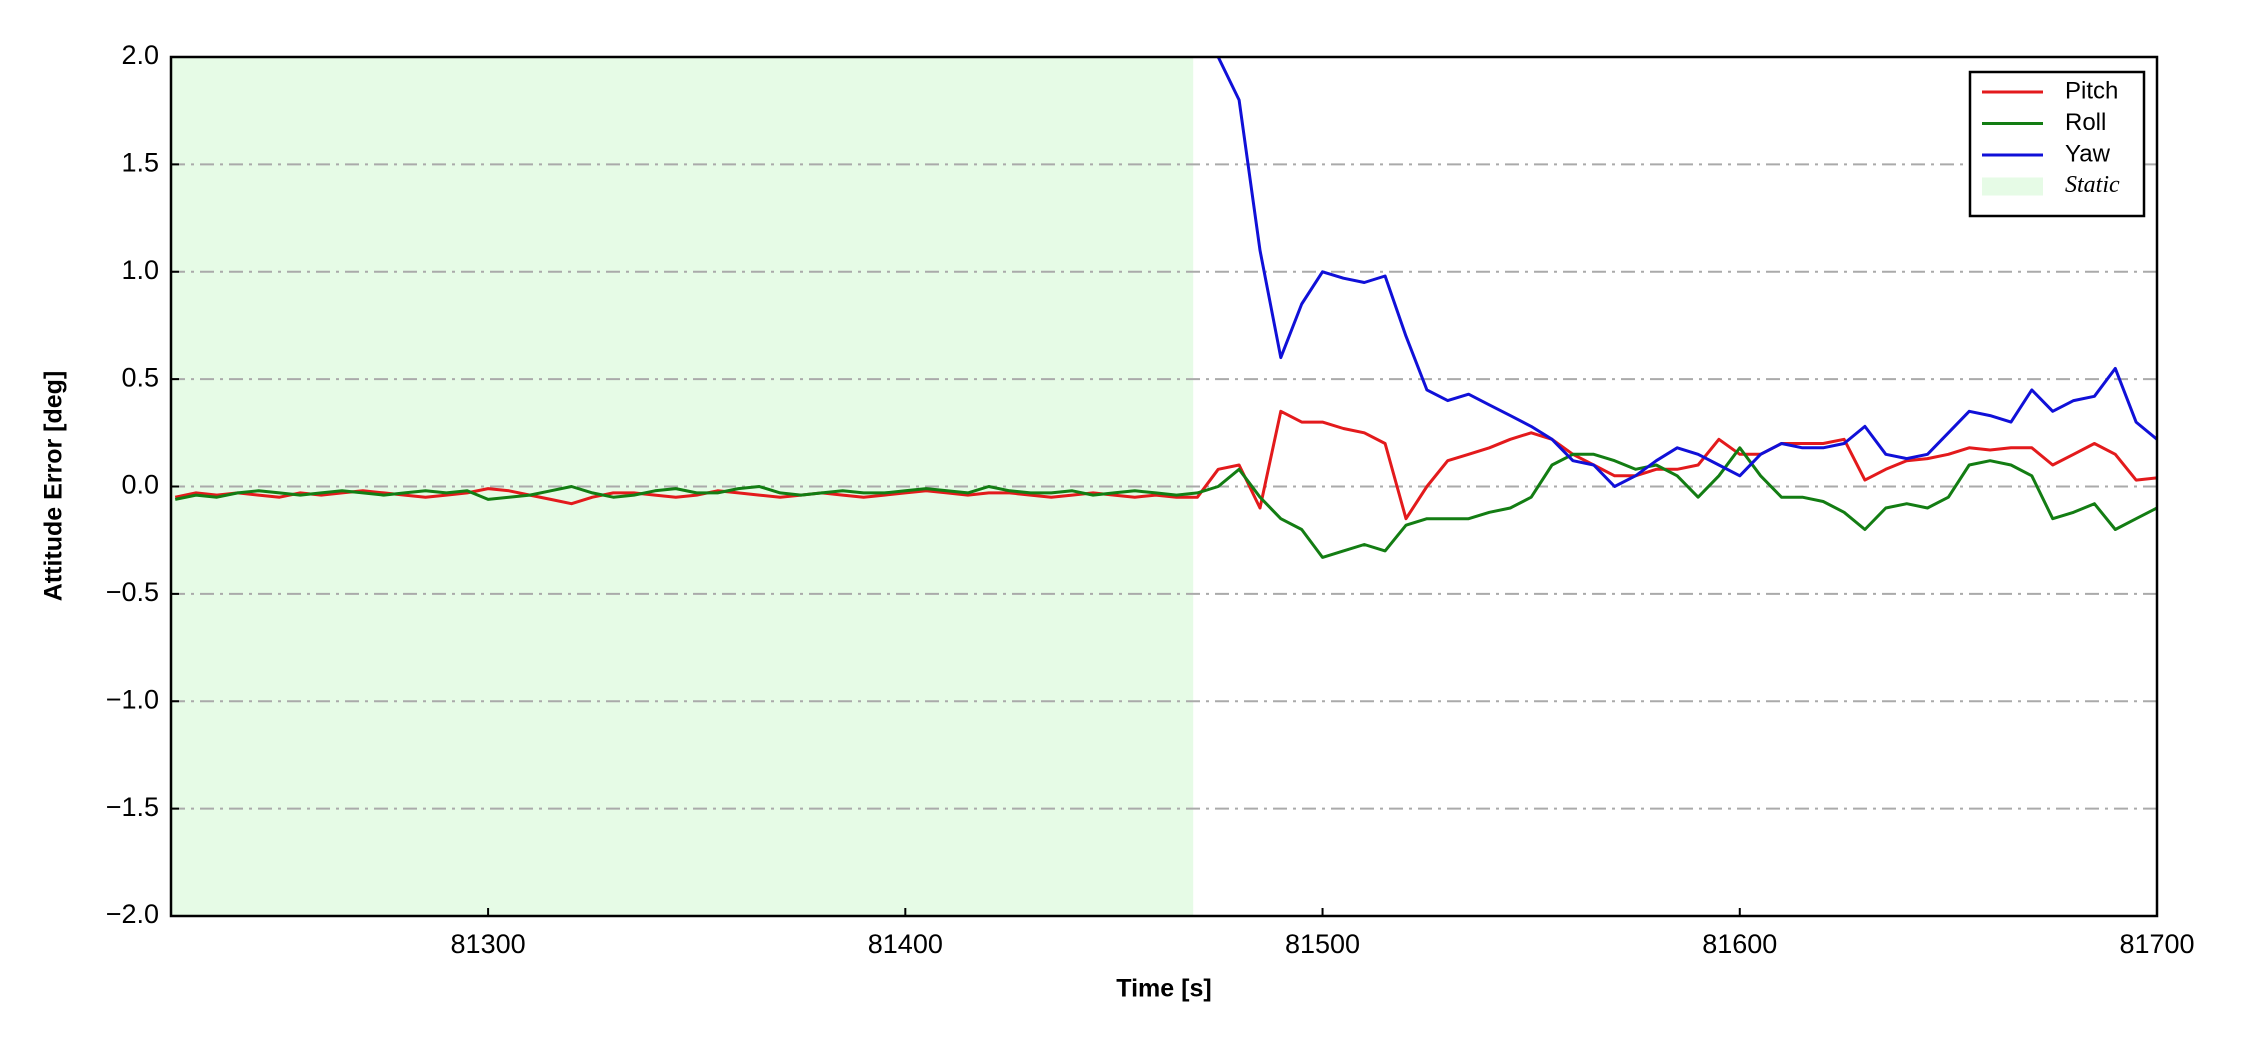 The width and height of the screenshot is (2250, 1050). What do you see at coordinates (2091, 90) in the screenshot?
I see `legend-label: Pitch` at bounding box center [2091, 90].